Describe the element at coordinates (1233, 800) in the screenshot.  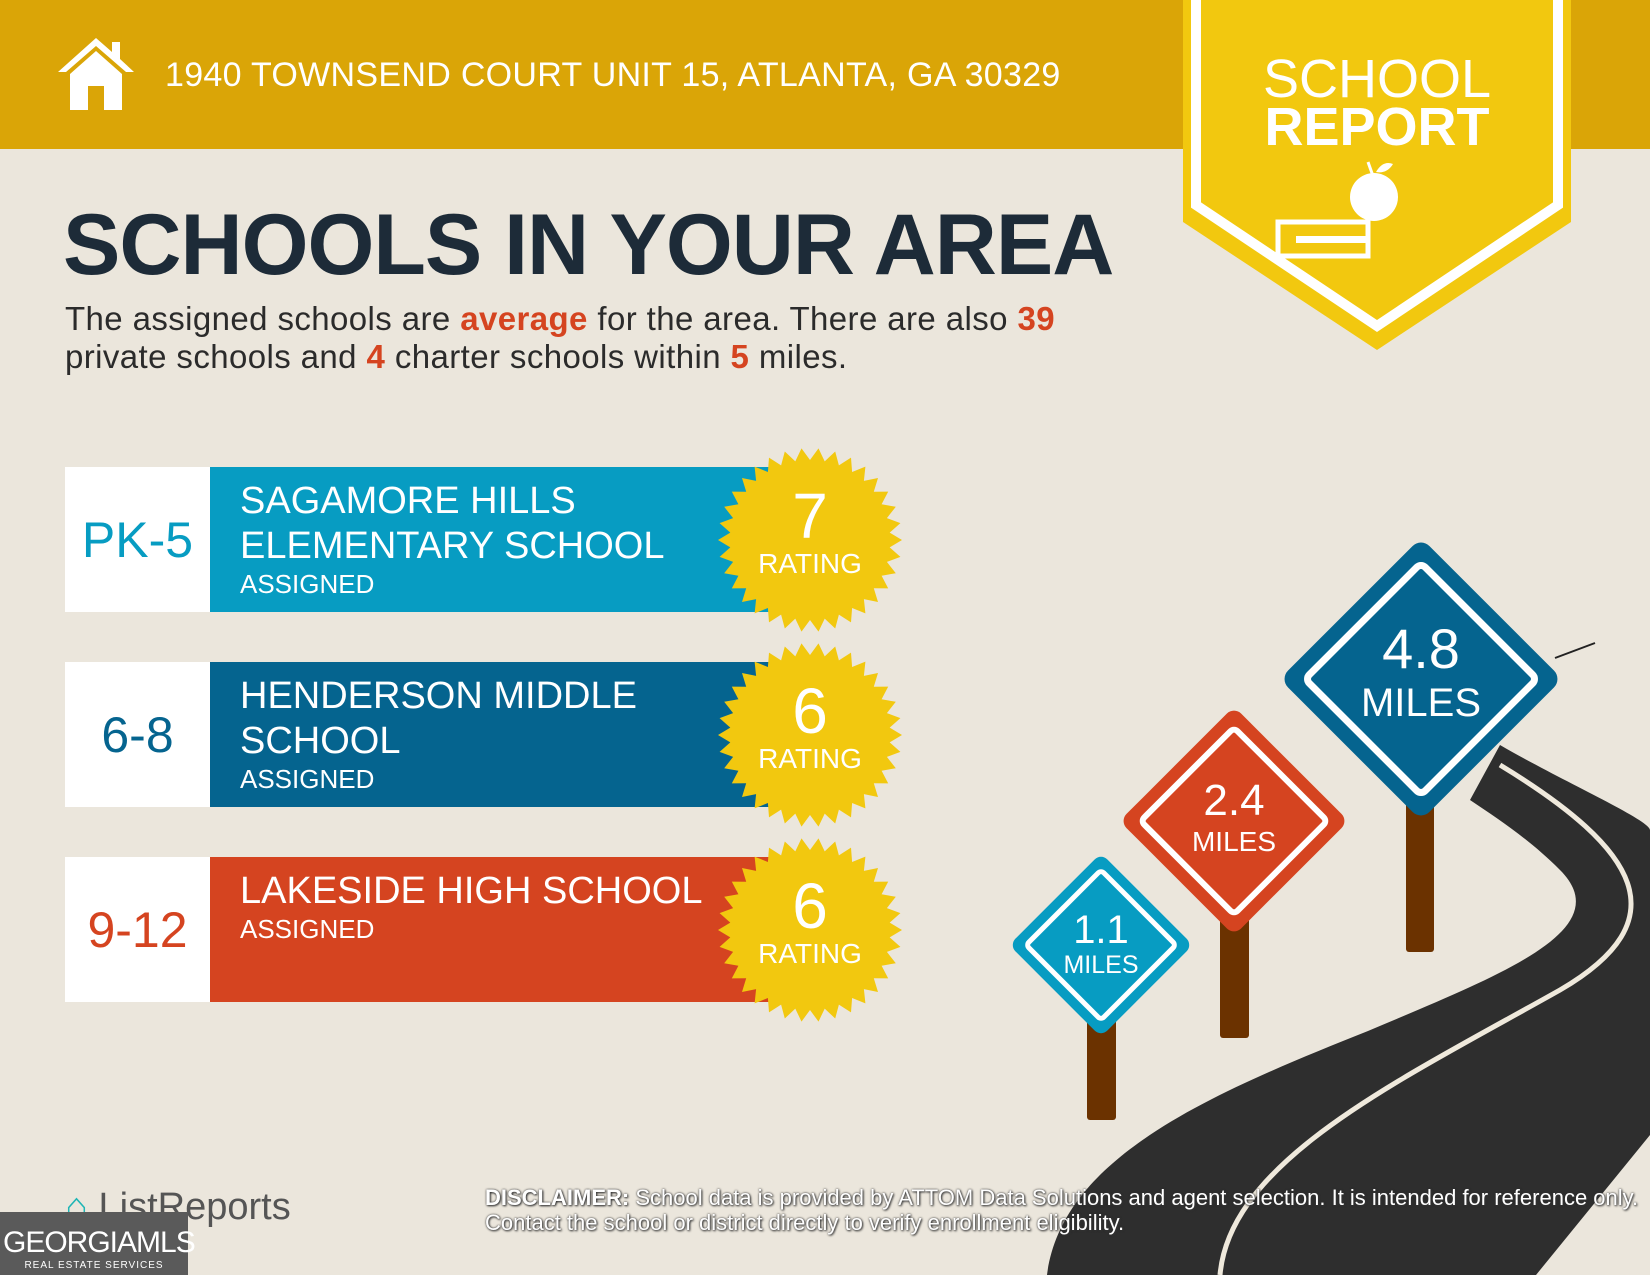
I see `distance-value: 2.4` at that location.